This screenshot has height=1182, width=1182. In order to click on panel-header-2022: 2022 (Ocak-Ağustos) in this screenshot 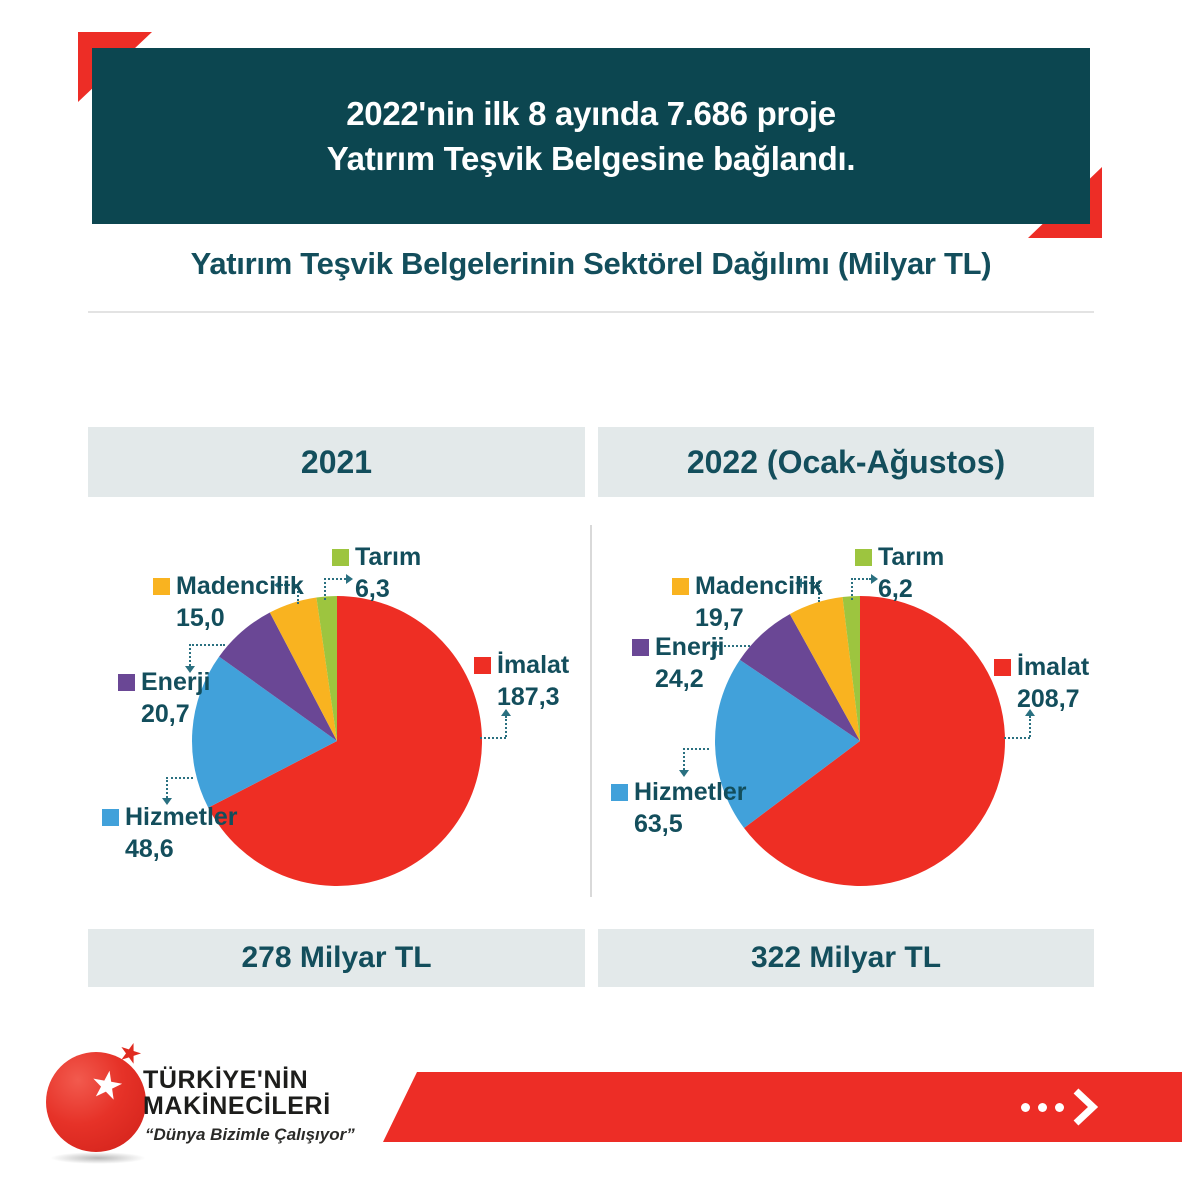, I will do `click(846, 462)`.